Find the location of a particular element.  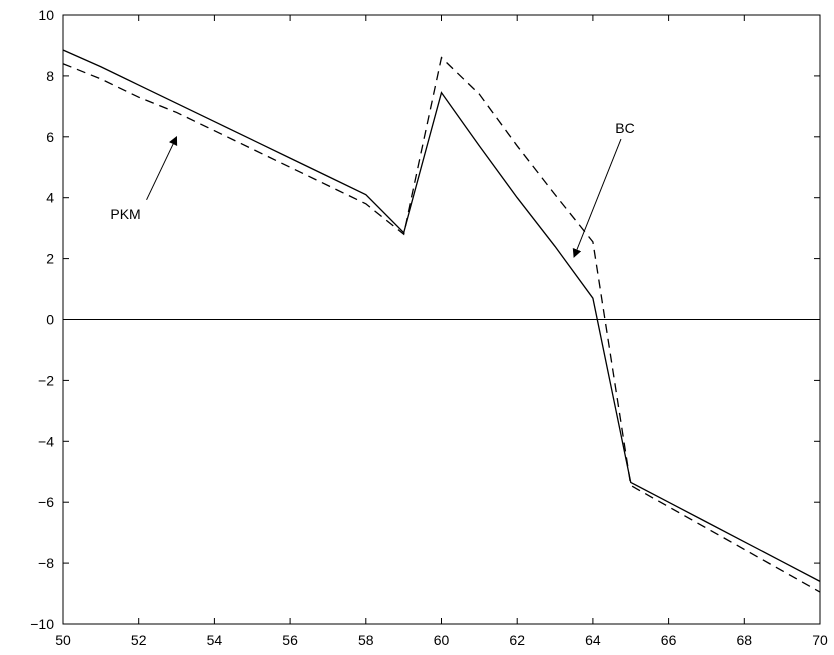

x-tick-label: 60 is located at coordinates (442, 640).